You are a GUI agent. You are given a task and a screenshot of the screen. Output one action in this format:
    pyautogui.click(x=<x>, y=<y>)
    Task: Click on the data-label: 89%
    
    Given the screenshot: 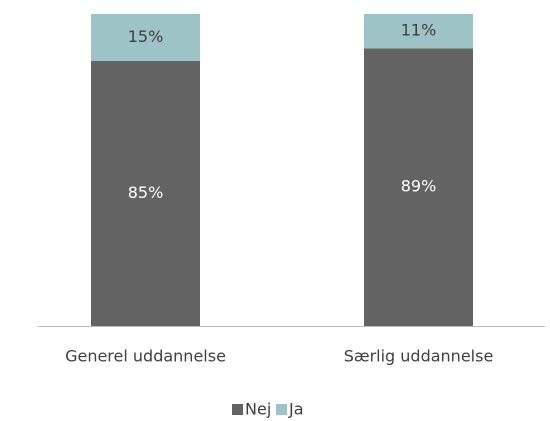 What is the action you would take?
    pyautogui.click(x=419, y=186)
    